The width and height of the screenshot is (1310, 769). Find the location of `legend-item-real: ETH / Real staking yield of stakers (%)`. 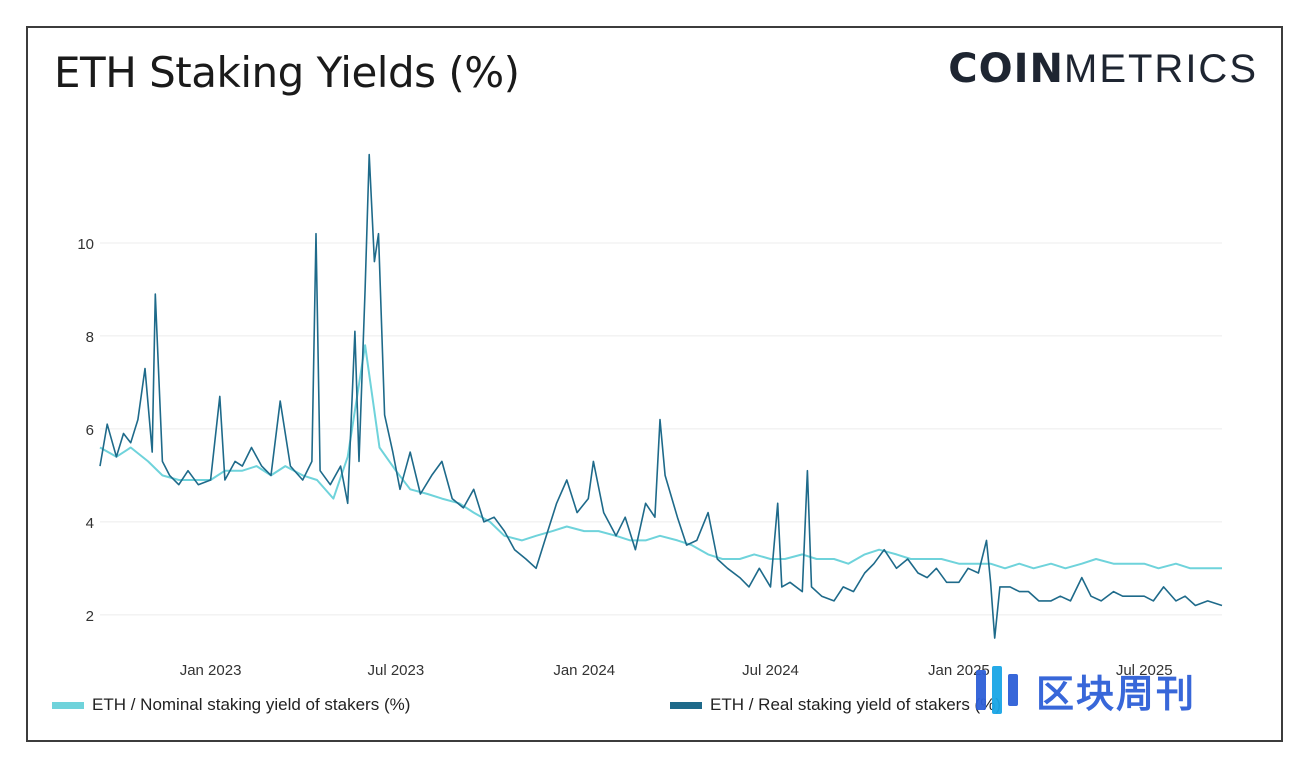

legend-item-real: ETH / Real staking yield of stakers (%) is located at coordinates (835, 705).